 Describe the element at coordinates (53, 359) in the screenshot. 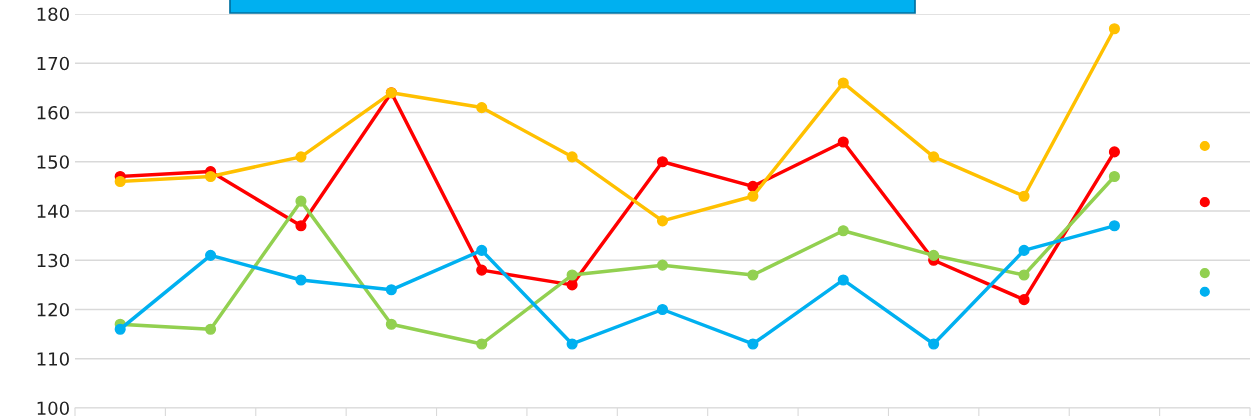

I see `y-tick-label: 110` at that location.